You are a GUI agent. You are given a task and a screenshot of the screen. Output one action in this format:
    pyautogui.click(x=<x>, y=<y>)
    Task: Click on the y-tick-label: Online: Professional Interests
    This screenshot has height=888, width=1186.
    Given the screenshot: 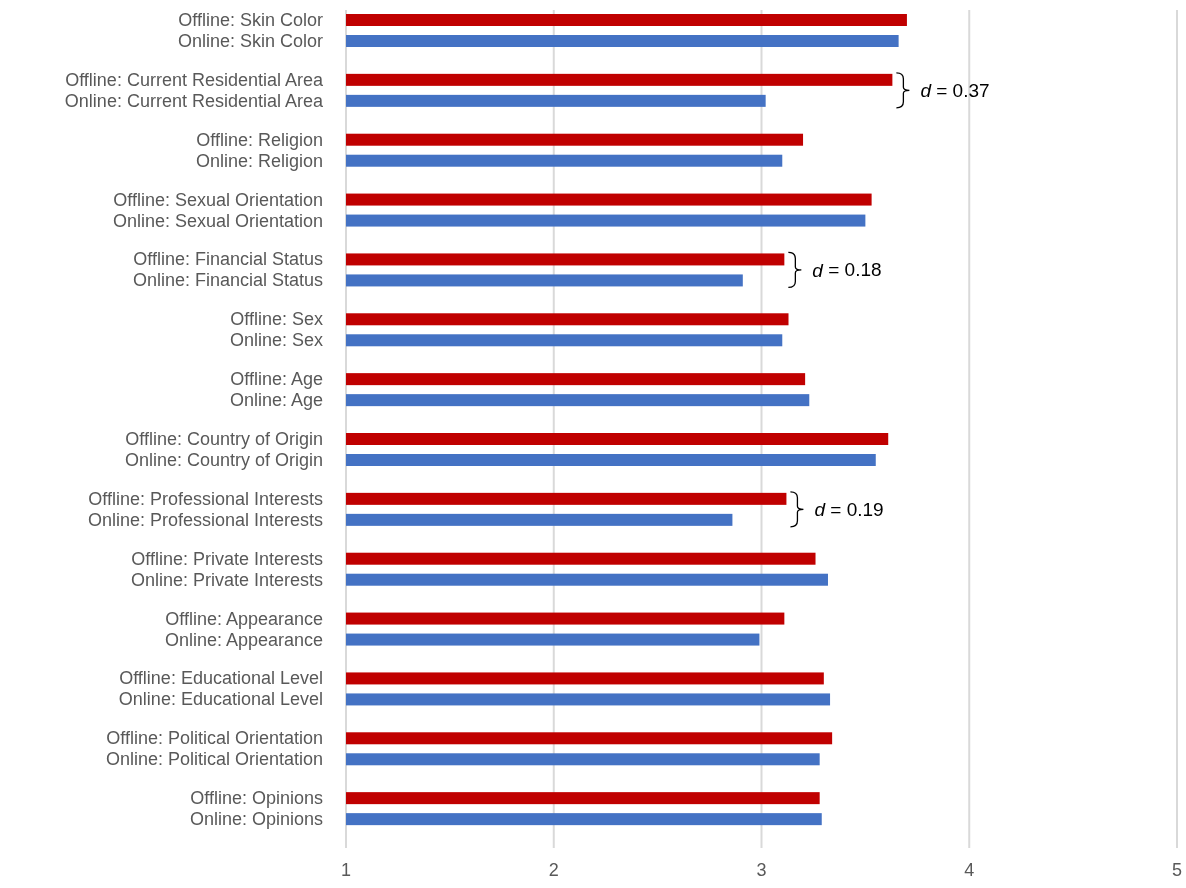 What is the action you would take?
    pyautogui.click(x=205, y=519)
    